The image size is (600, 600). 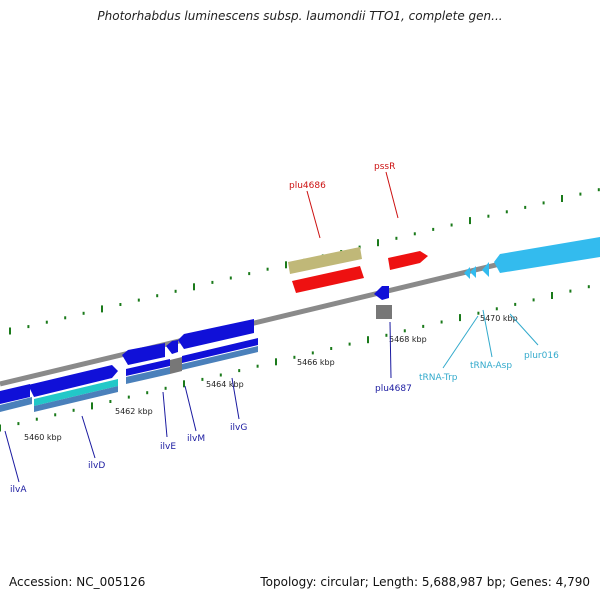 I want to click on tRNA-Trp-callout, so click(x=460, y=342).